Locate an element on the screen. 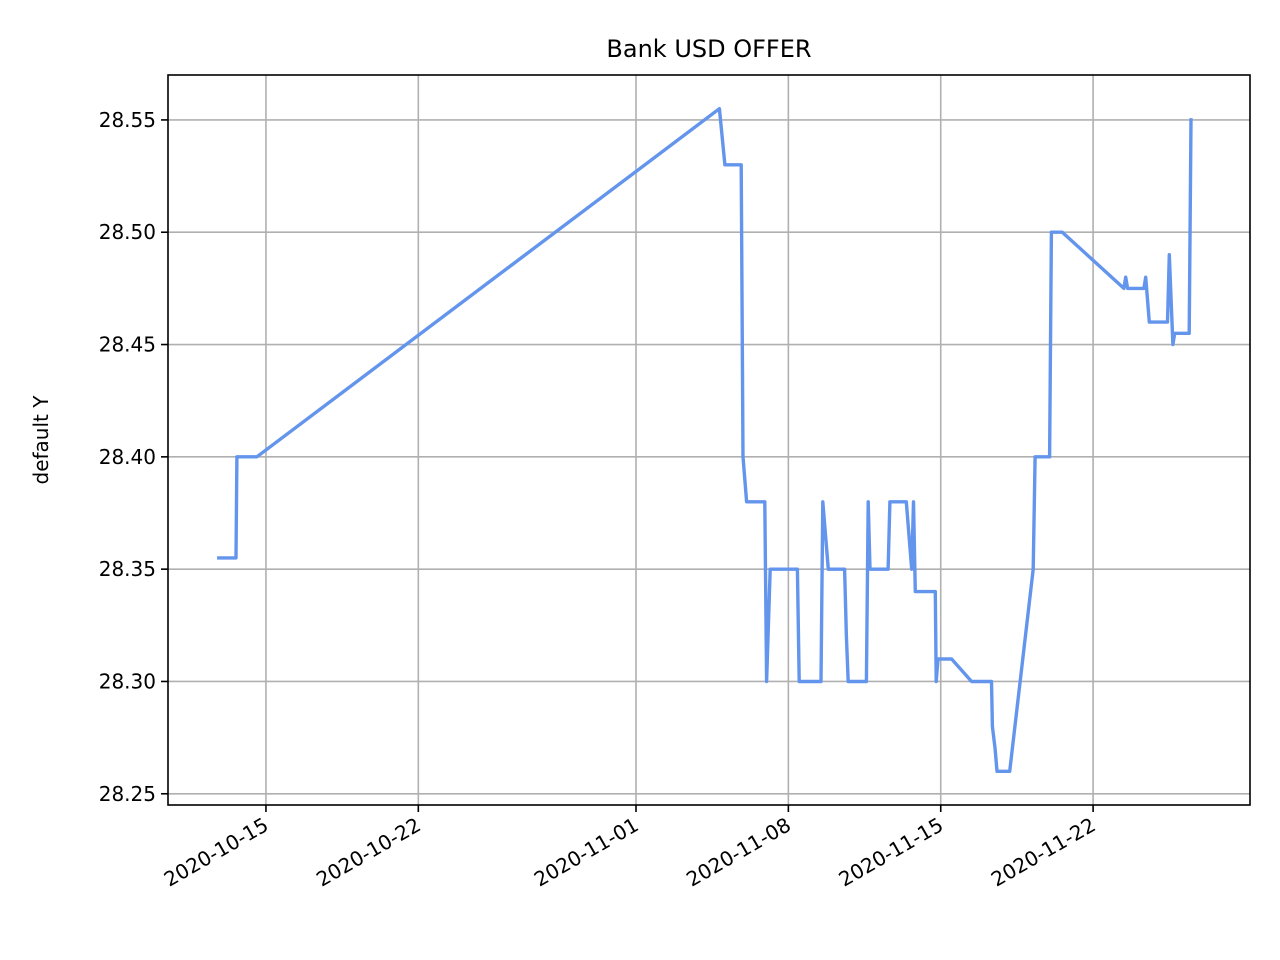 The width and height of the screenshot is (1280, 960). y-axis-label: default Y is located at coordinates (41, 440).